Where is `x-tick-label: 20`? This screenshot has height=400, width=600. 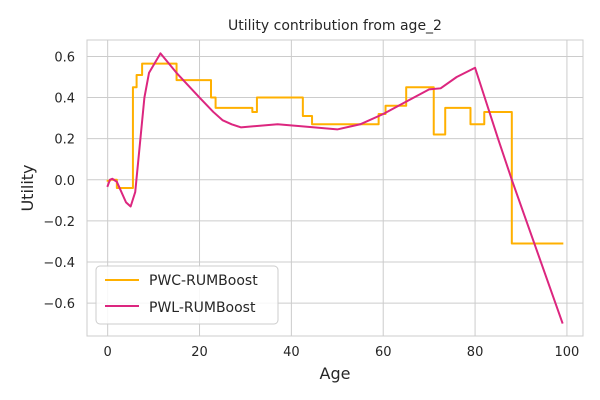
x-tick-label: 20 is located at coordinates (199, 352).